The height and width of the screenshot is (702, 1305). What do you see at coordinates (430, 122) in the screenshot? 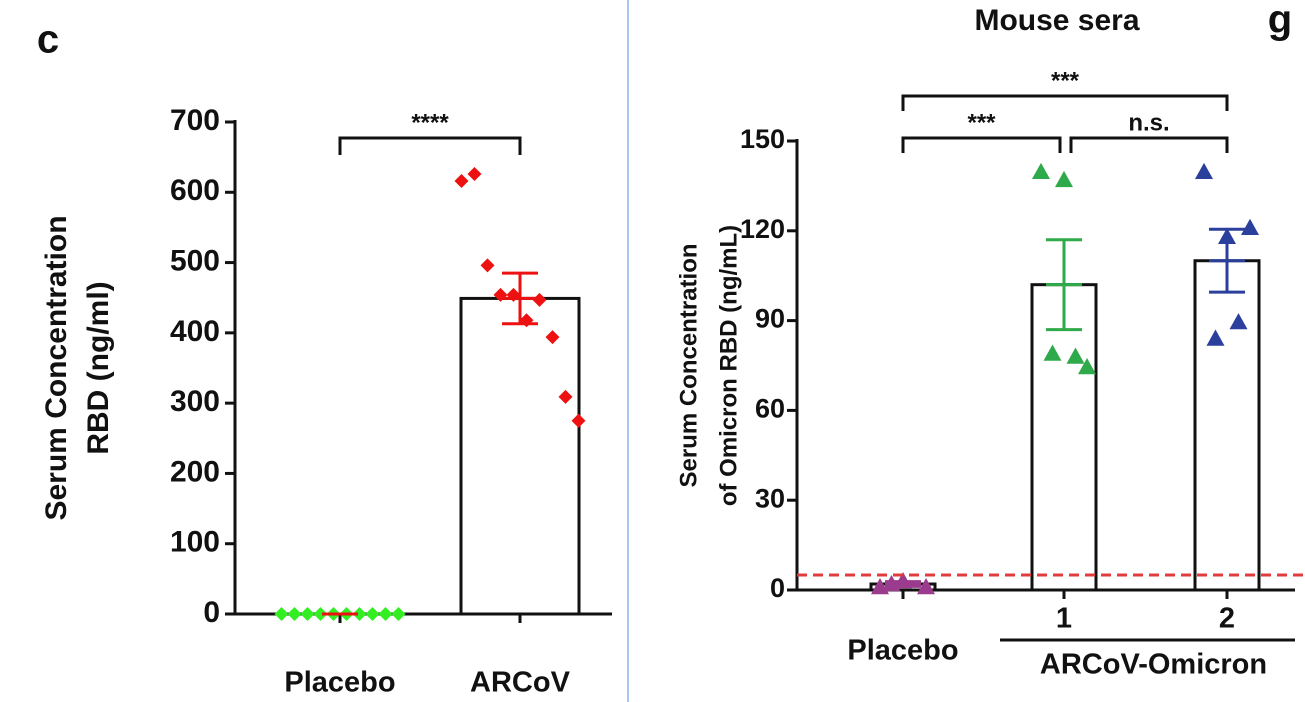
I see `significance-label: ****` at bounding box center [430, 122].